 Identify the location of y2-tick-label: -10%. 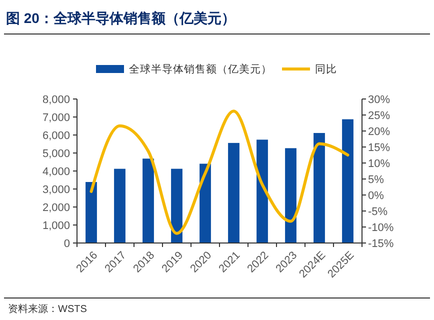
(381, 228).